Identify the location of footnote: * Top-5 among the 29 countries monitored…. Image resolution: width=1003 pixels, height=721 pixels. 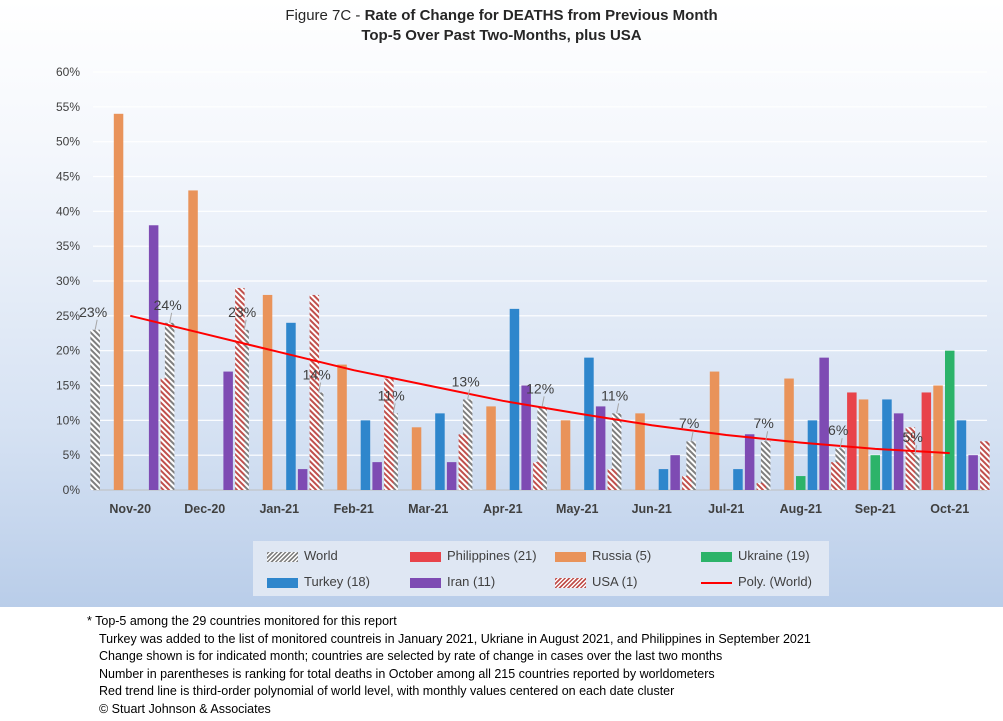
(242, 621).